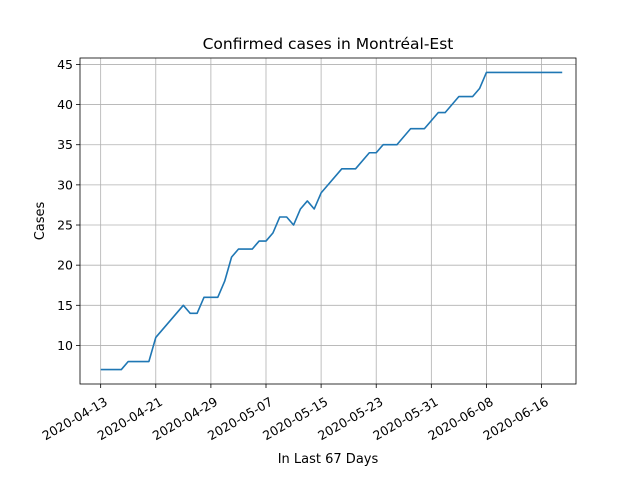  What do you see at coordinates (65, 305) in the screenshot?
I see `y-tick-label: 15` at bounding box center [65, 305].